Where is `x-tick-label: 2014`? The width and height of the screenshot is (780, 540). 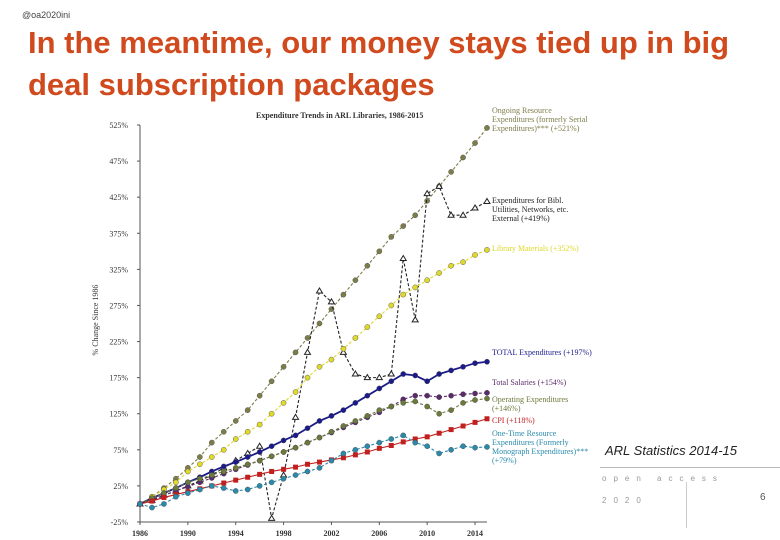 x-tick-label: 2014 is located at coordinates (475, 533).